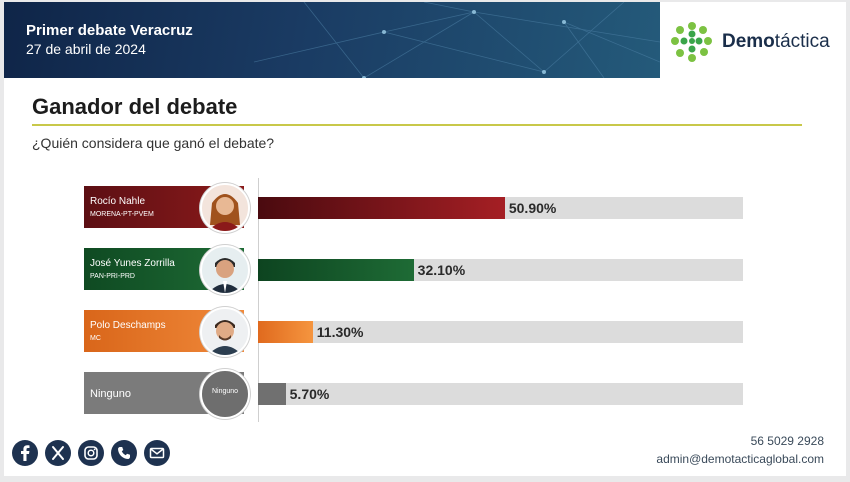  Describe the element at coordinates (787, 441) in the screenshot. I see `contact-phone: 56 5029 2928` at that location.